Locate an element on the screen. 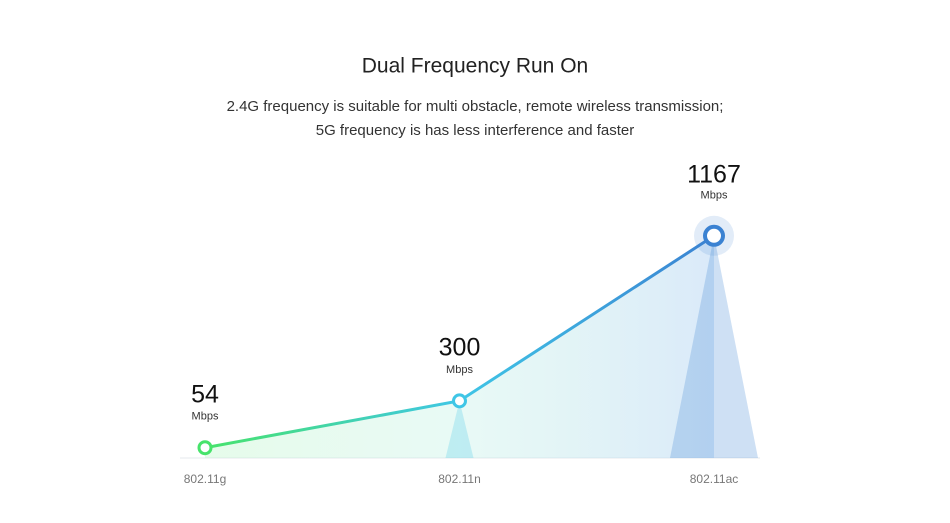 The image size is (950, 523). chart-title: Dual Frequency Run On is located at coordinates (475, 66).